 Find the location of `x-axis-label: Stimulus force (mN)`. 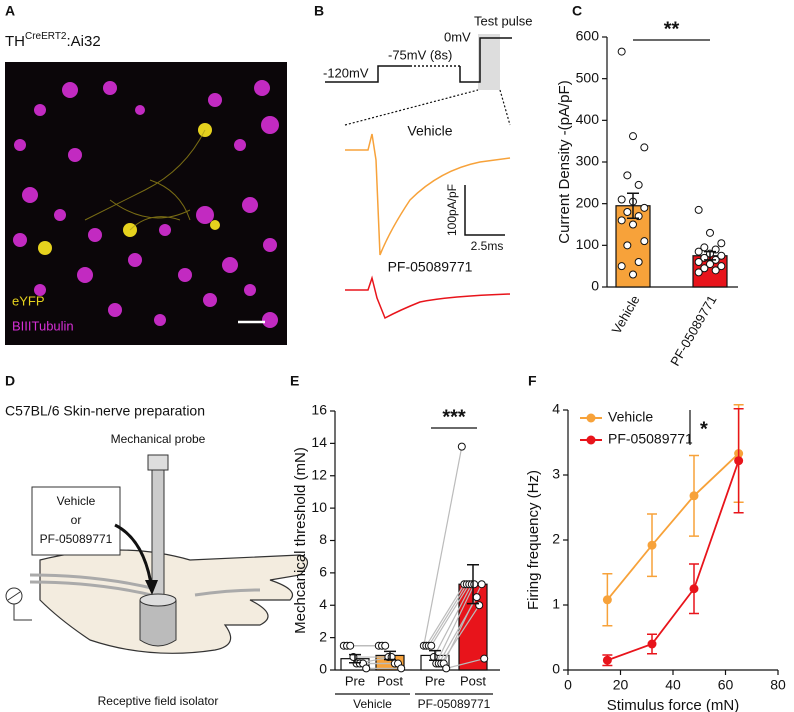

x-axis-label: Stimulus force (mN) is located at coordinates (673, 704).